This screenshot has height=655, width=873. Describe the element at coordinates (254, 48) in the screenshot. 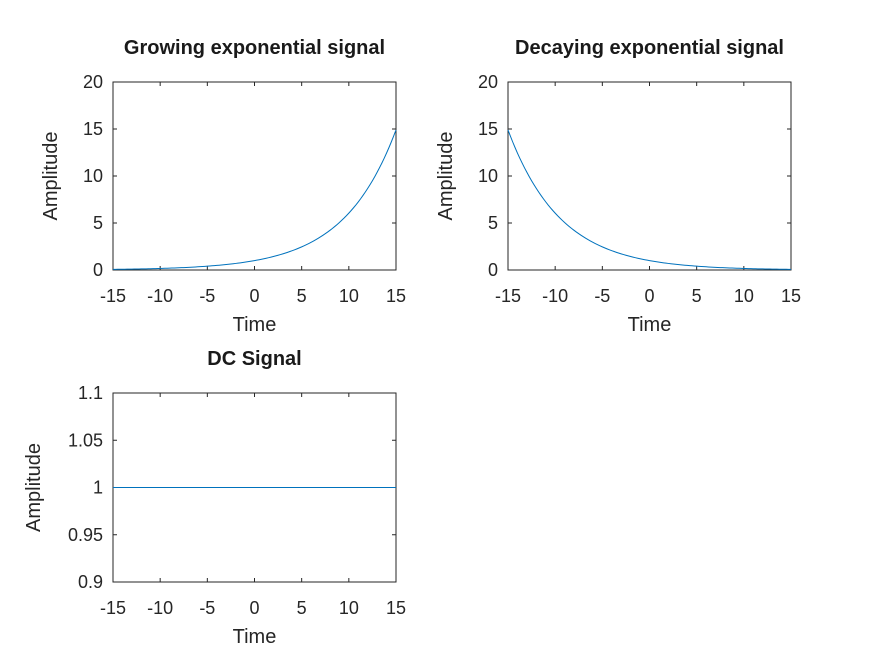

I see `chart-title: Growing exponential signal` at that location.